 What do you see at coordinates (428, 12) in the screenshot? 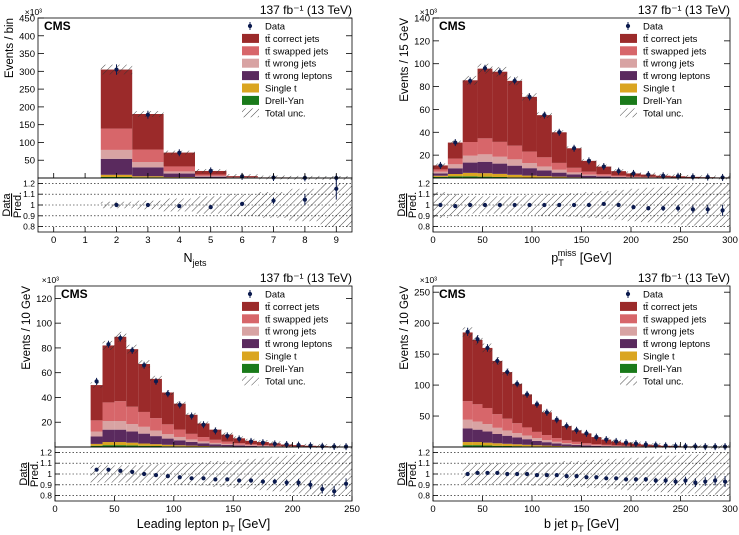
I see `y-exponent-label: ×10³` at bounding box center [428, 12].